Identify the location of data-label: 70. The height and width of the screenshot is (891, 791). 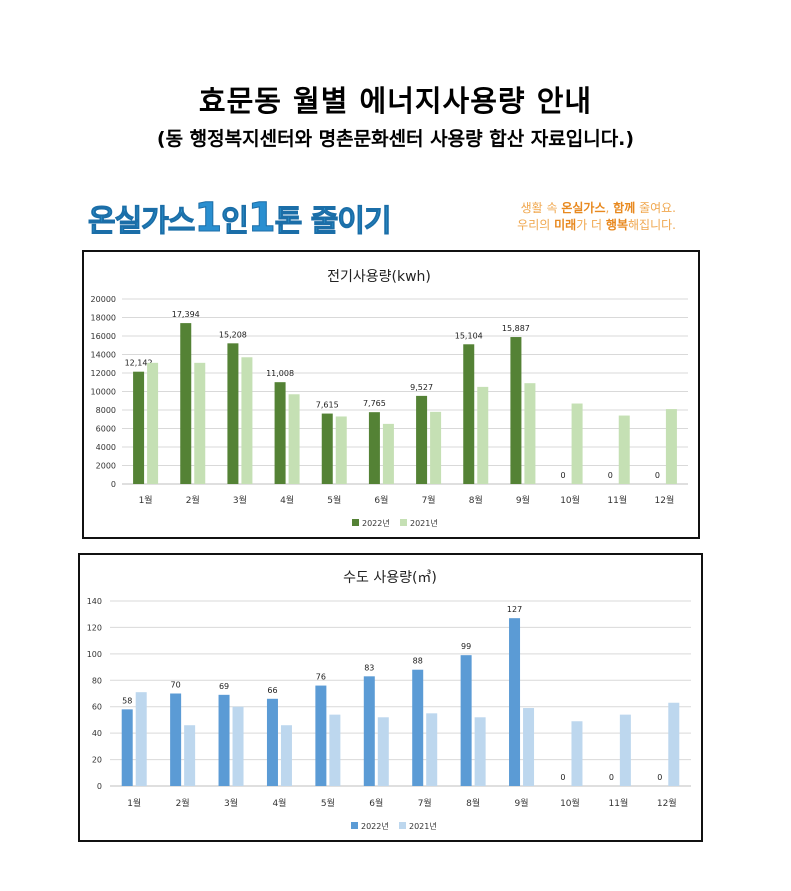
(176, 685).